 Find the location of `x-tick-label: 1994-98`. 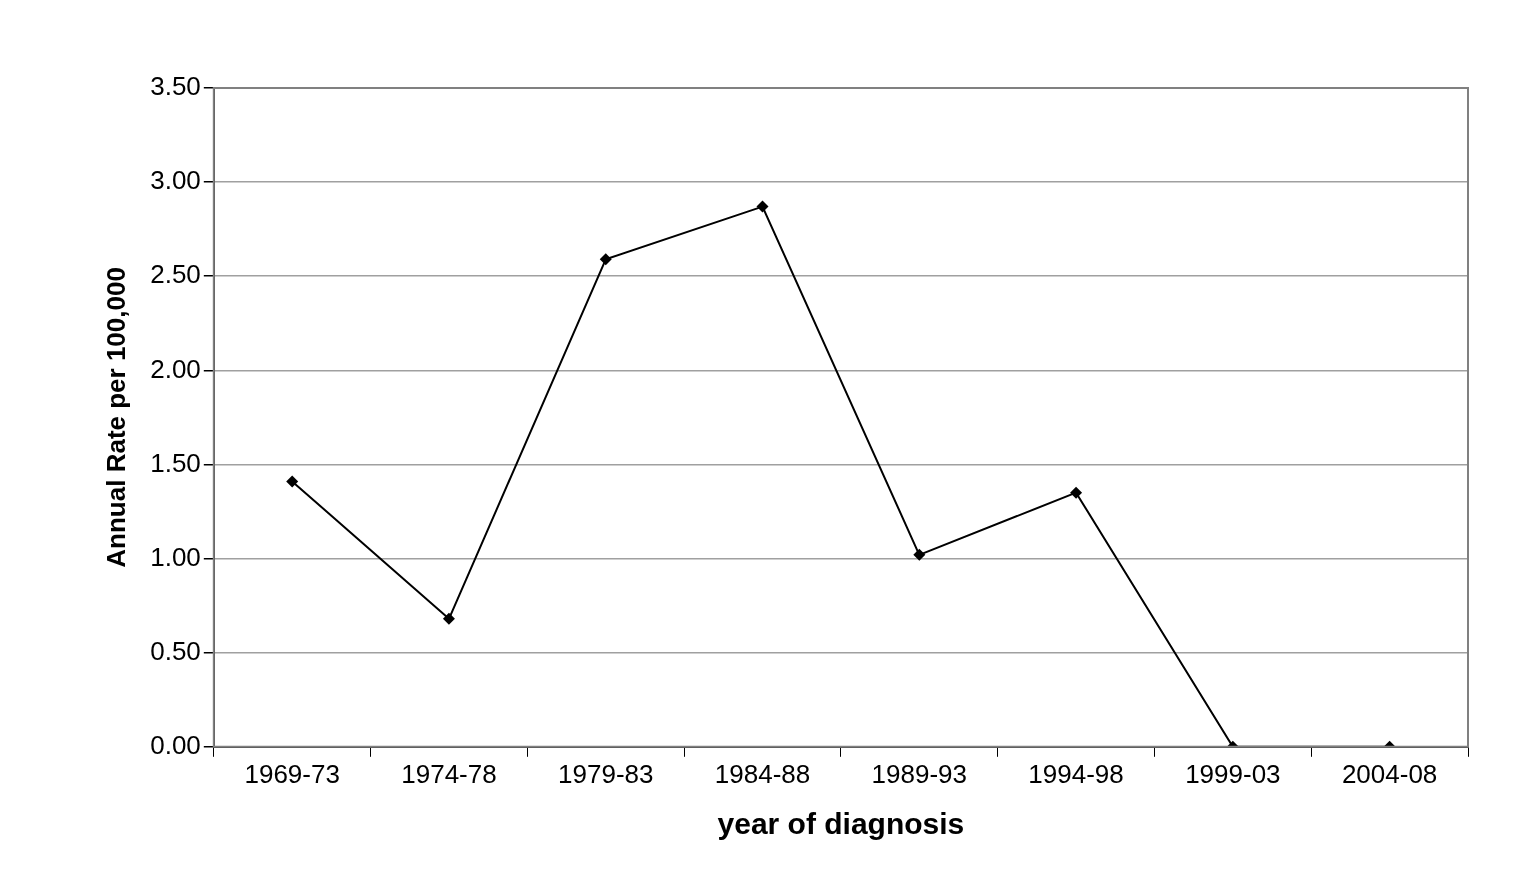

x-tick-label: 1994-98 is located at coordinates (1076, 773).